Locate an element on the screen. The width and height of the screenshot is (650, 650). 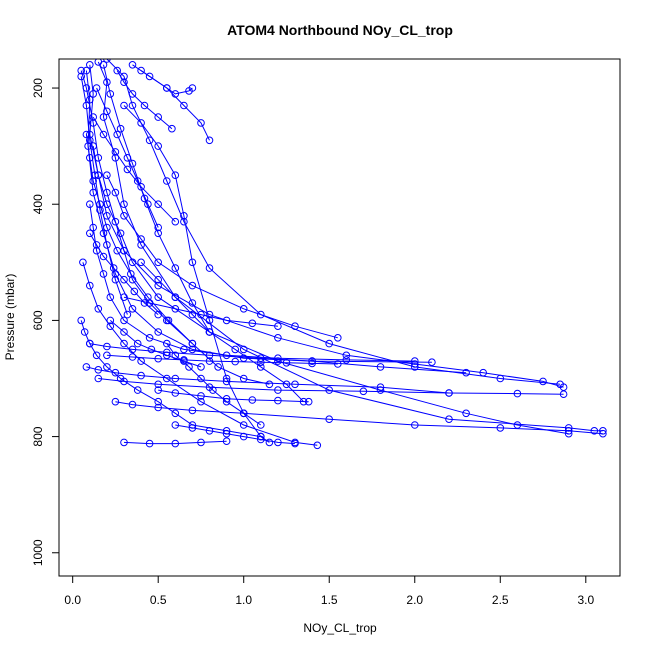
x-tick-label: 1.0 is located at coordinates (243, 600).